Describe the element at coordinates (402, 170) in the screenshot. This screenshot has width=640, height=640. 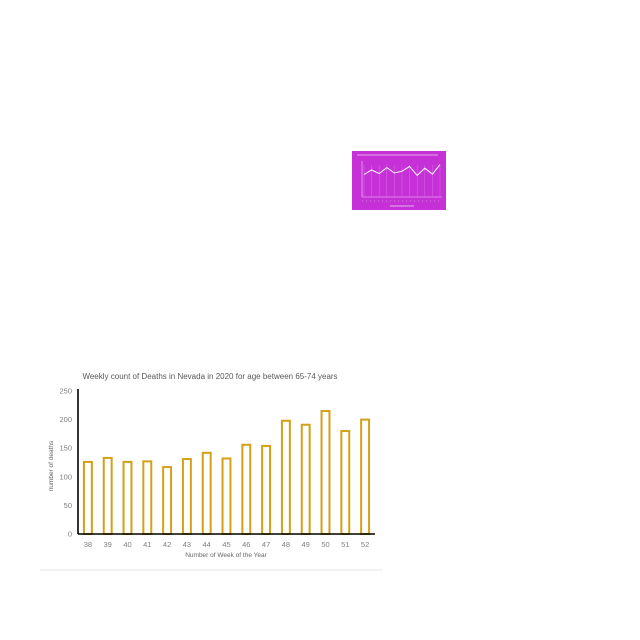
I see `thumbnail-series-line` at that location.